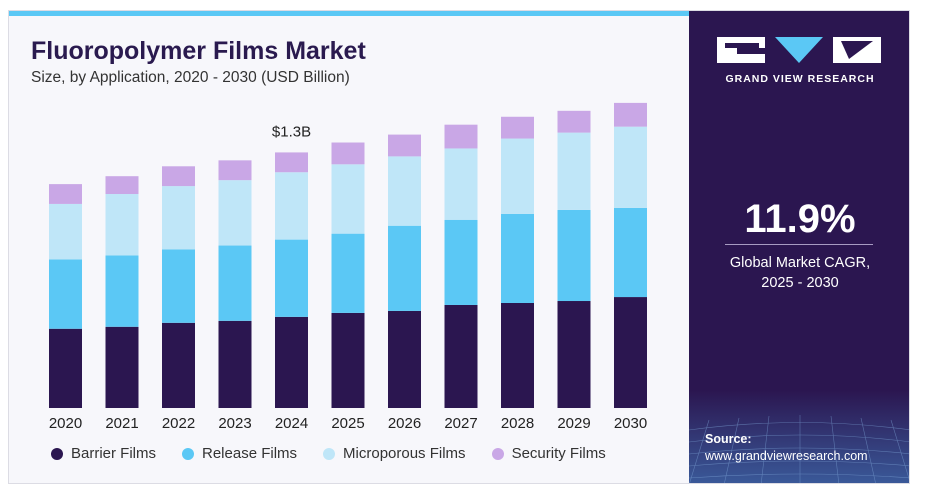 Image resolution: width=927 pixels, height=489 pixels. Describe the element at coordinates (65, 194) in the screenshot. I see `bar-segment-security-films-2020` at that location.